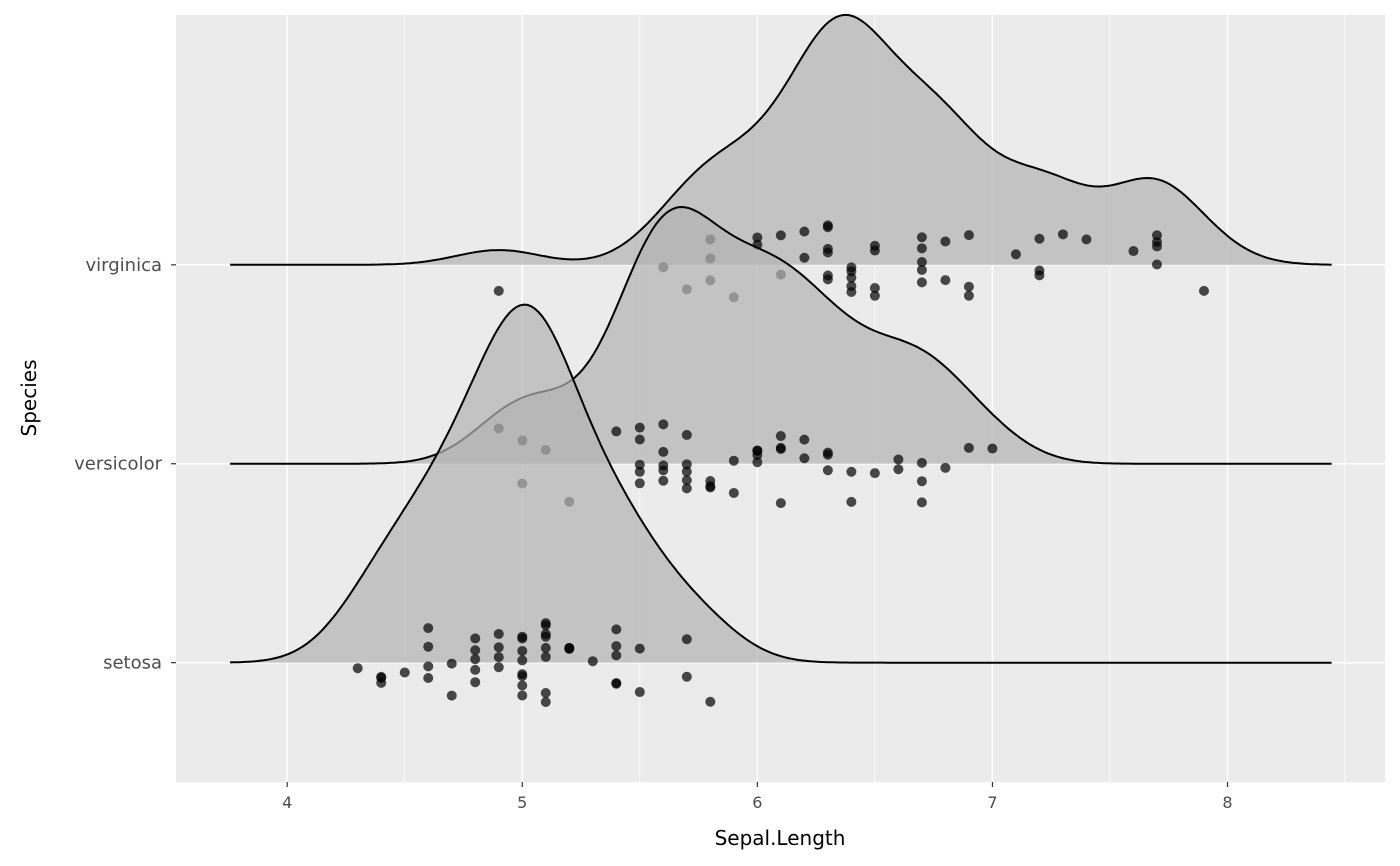 Image resolution: width=1400 pixels, height=866 pixels. I want to click on x-tick-label: 4, so click(287, 802).